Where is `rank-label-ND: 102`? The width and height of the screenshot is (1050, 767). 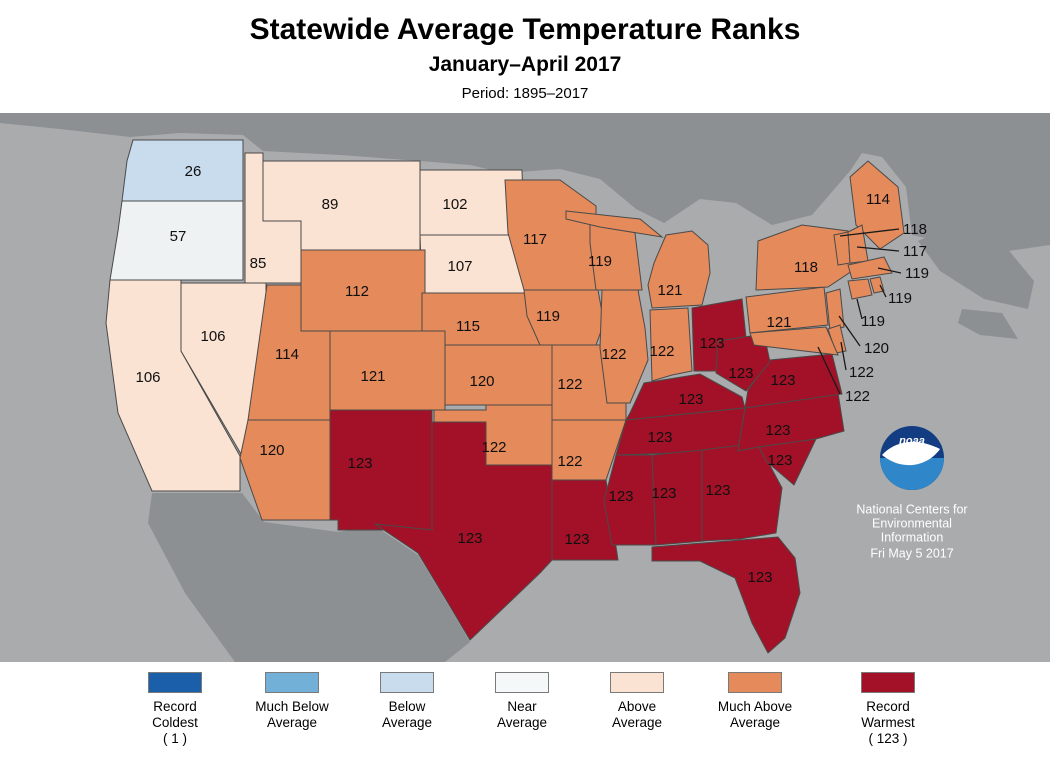
rank-label-ND: 102 is located at coordinates (454, 204).